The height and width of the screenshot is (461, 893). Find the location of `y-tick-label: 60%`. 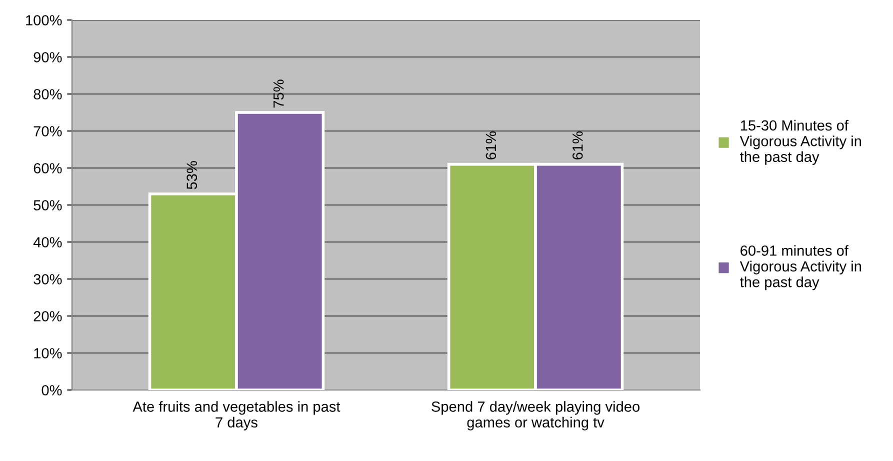

y-tick-label: 60% is located at coordinates (48, 168).